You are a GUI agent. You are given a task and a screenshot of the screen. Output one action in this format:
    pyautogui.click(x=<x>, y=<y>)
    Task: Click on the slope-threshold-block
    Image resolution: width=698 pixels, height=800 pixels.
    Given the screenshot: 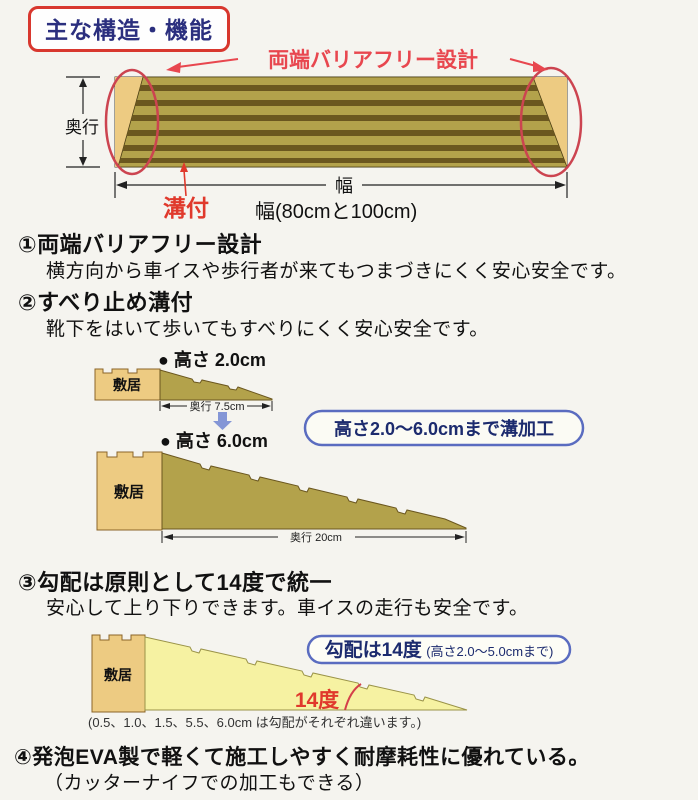 What is the action you would take?
    pyautogui.click(x=118, y=673)
    